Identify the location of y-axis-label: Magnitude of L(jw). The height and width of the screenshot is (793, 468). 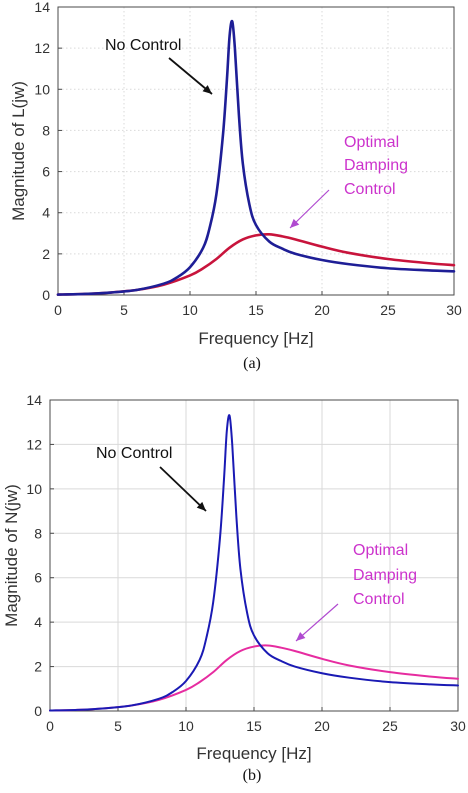
(18, 151).